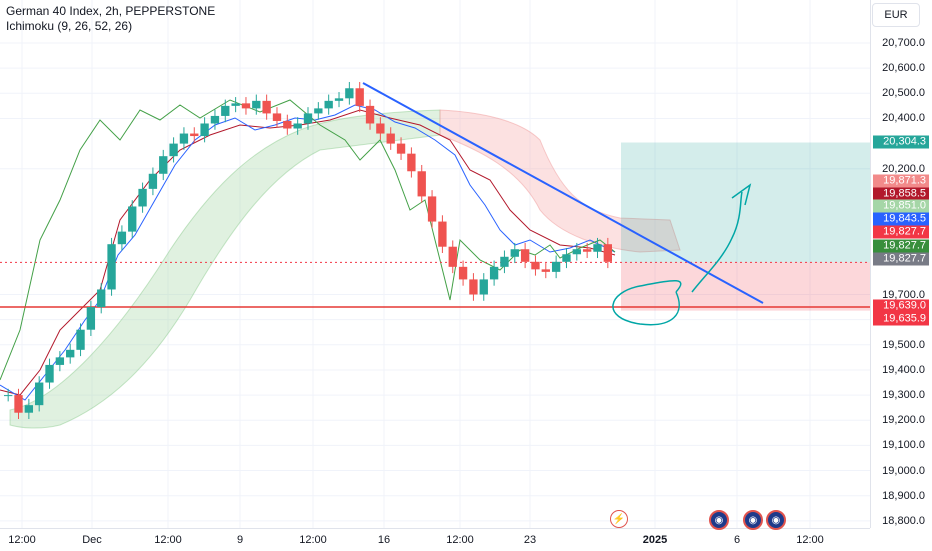 The height and width of the screenshot is (551, 932). I want to click on price-tick-label: 19,700.0, so click(903, 294).